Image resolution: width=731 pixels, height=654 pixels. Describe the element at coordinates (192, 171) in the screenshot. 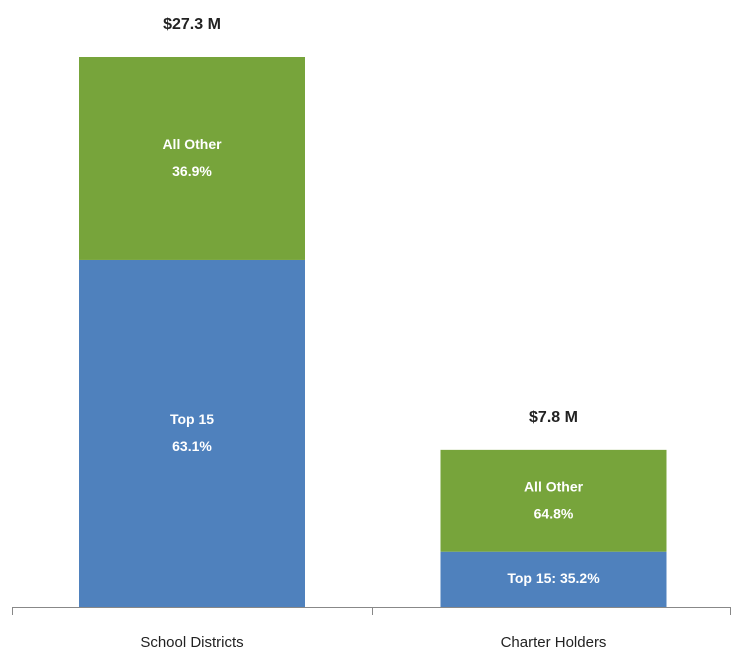

I see `value-label: 36.9%` at that location.